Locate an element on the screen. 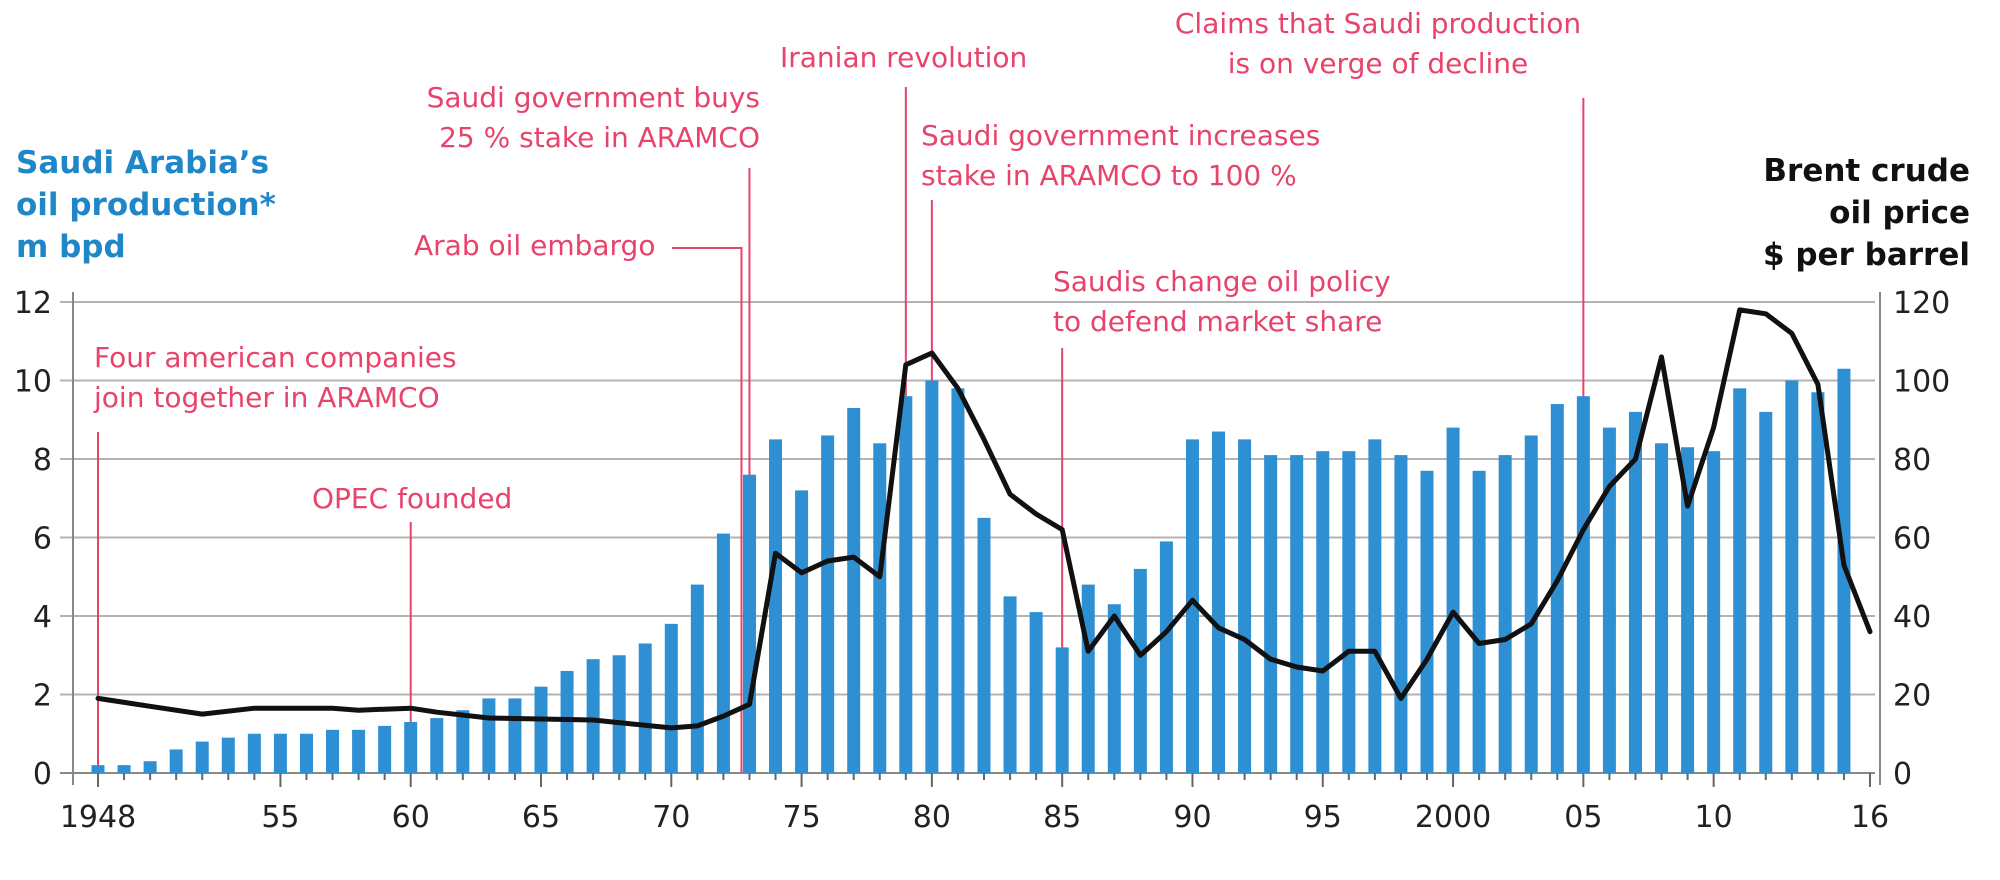 The image size is (2000, 880). x-tick-label: 16 is located at coordinates (1870, 817).